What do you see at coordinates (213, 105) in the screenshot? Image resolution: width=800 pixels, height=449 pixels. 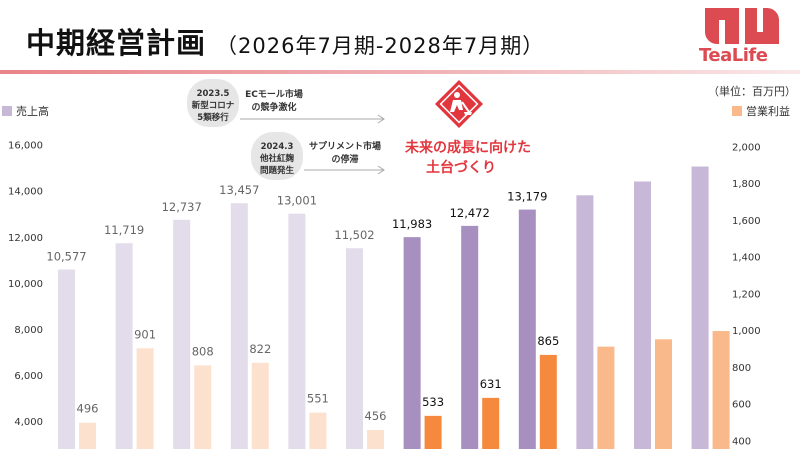 I see `annotation-covid-event-1: 新型コロナ` at bounding box center [213, 105].